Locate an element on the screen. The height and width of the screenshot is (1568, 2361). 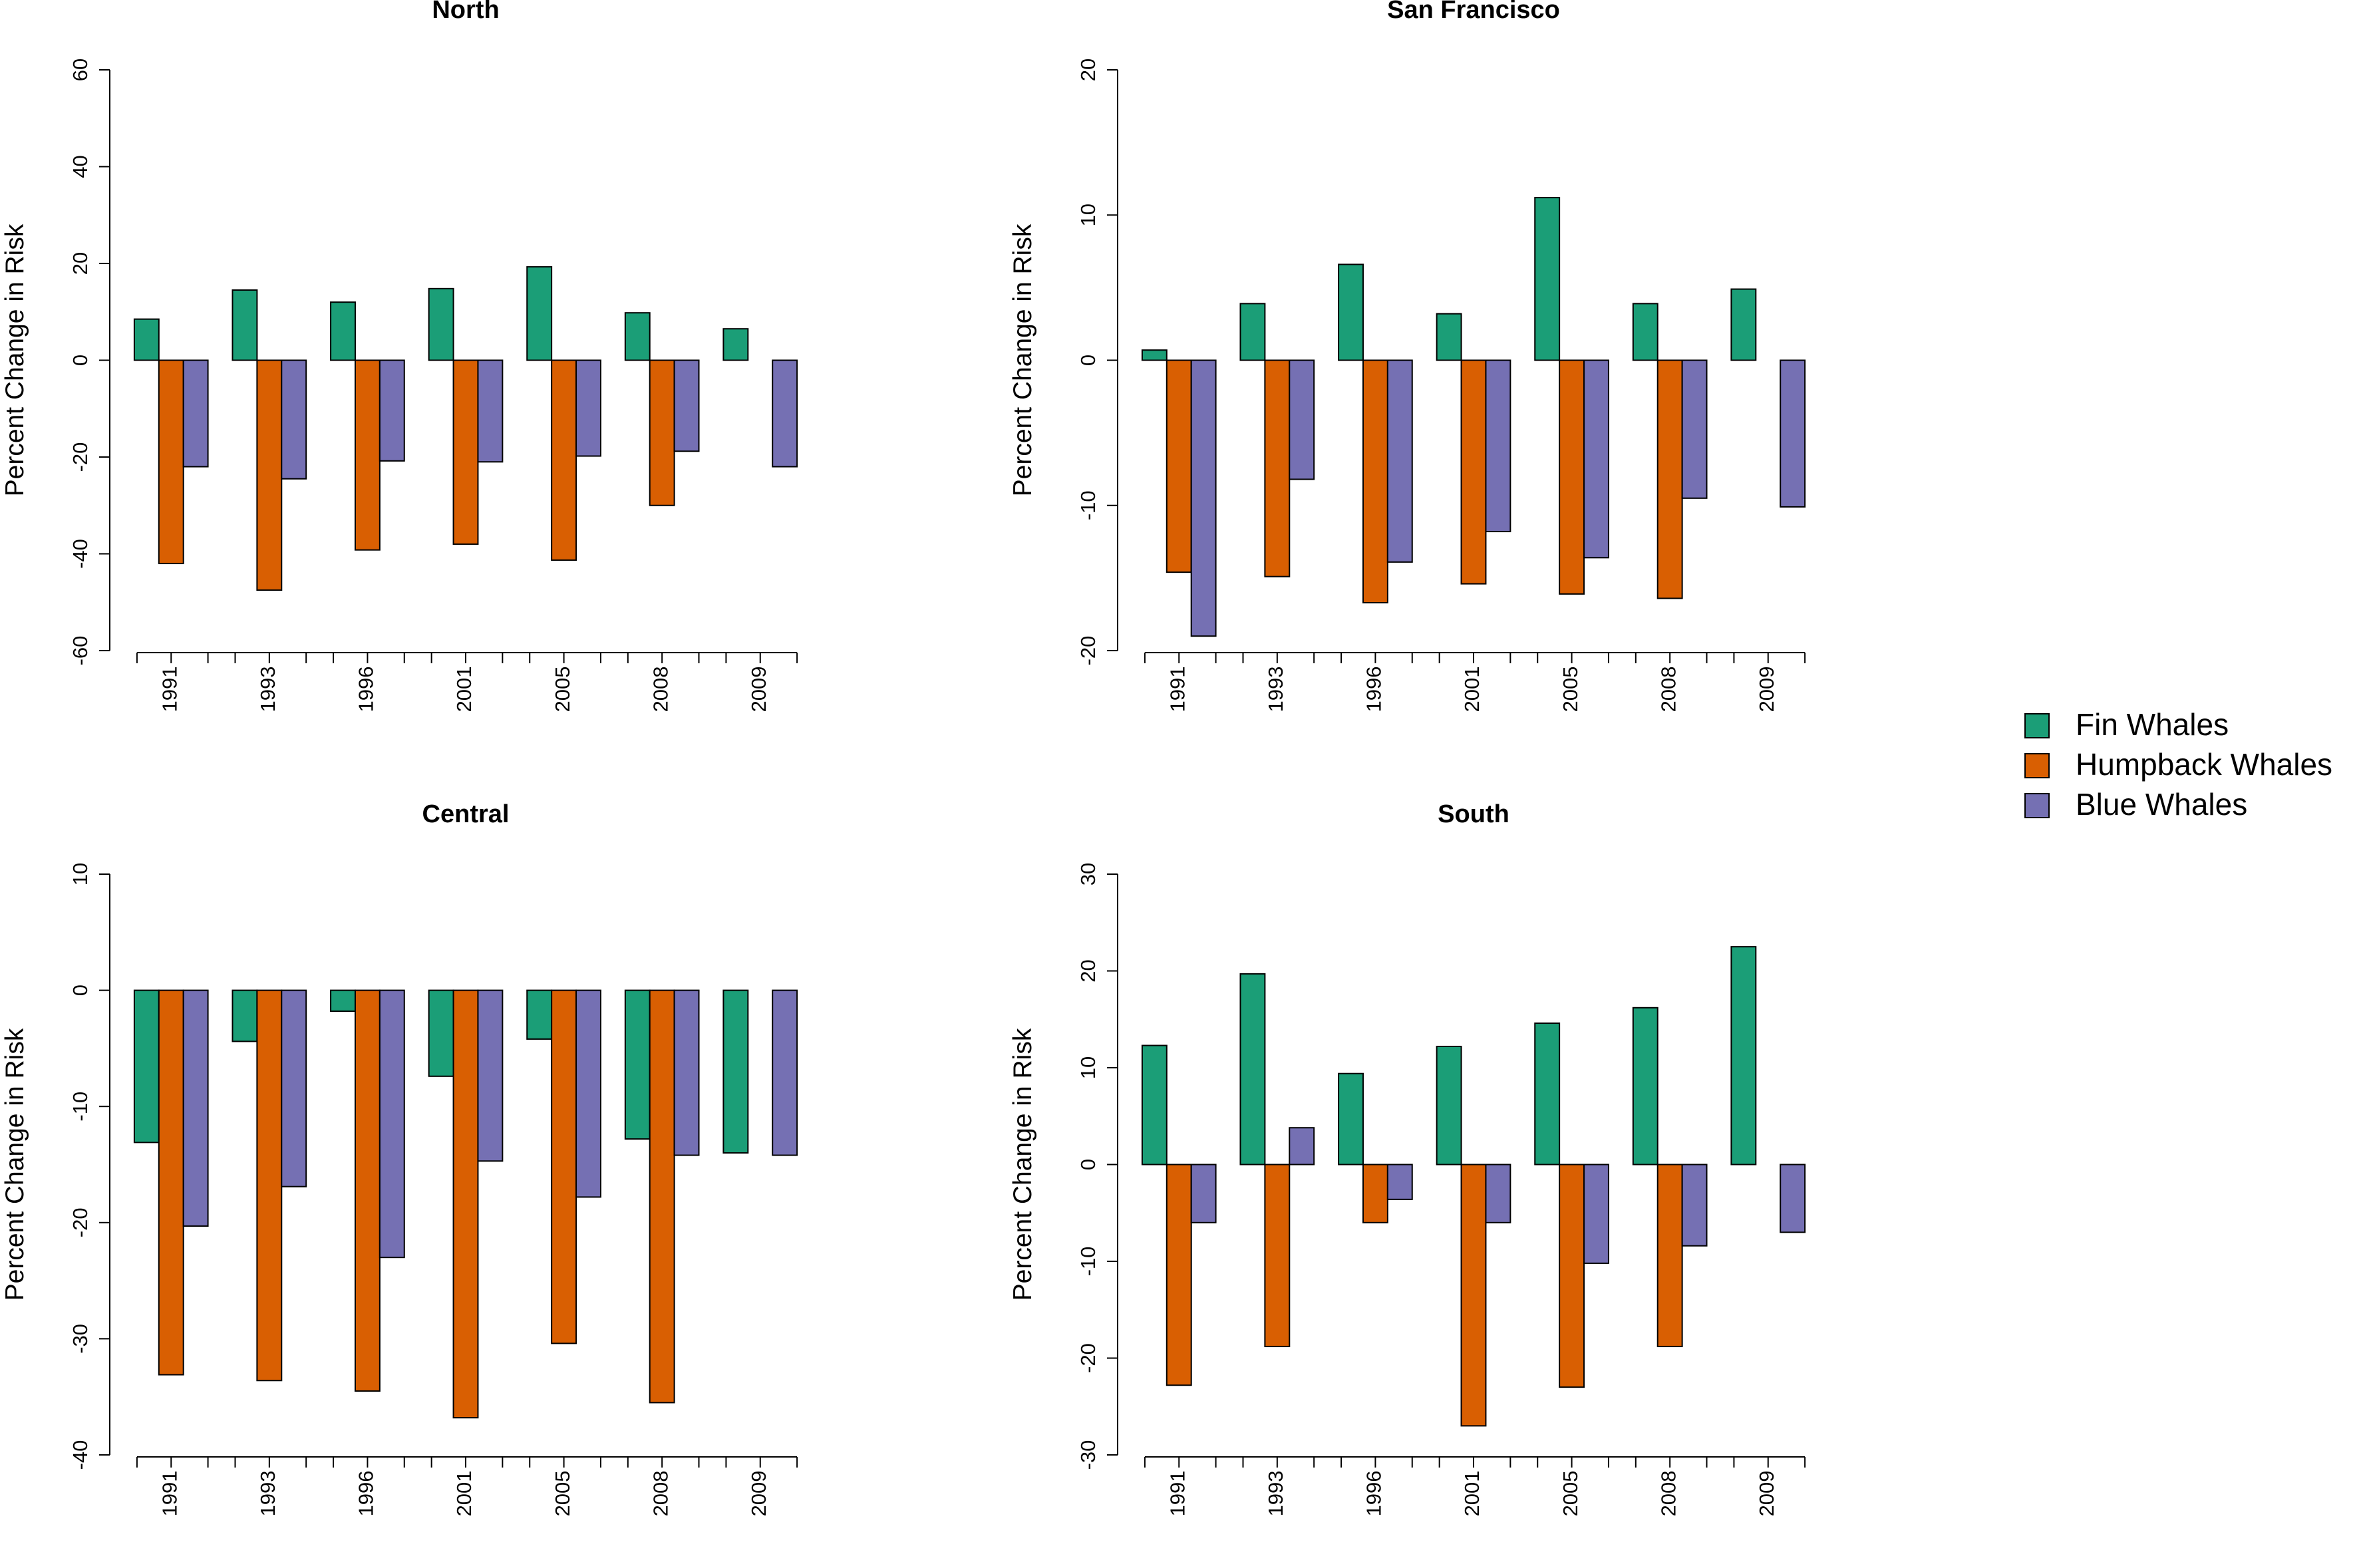
legend-swatch-blue-whales is located at coordinates (2037, 805).